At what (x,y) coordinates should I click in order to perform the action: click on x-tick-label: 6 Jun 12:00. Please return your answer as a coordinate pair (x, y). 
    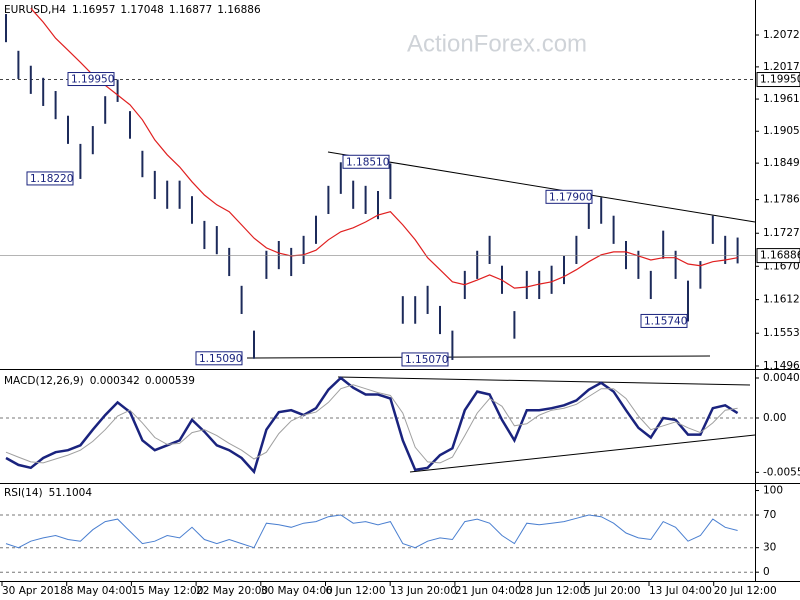
    Looking at the image, I should click on (356, 591).